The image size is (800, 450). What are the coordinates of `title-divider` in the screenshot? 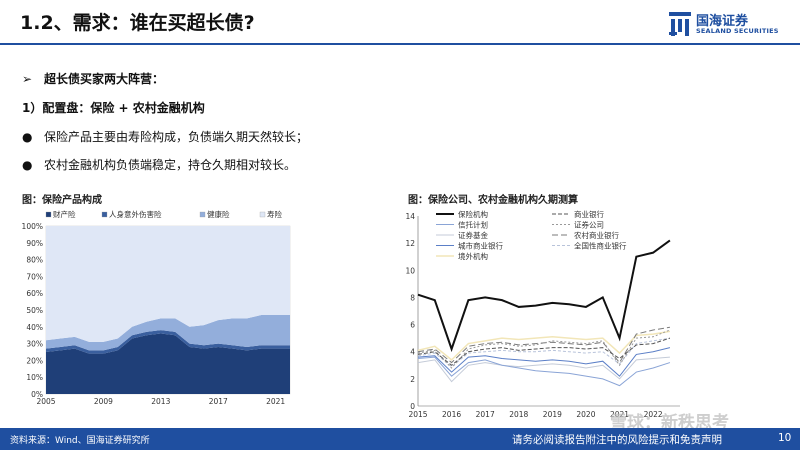 It's located at (400, 44).